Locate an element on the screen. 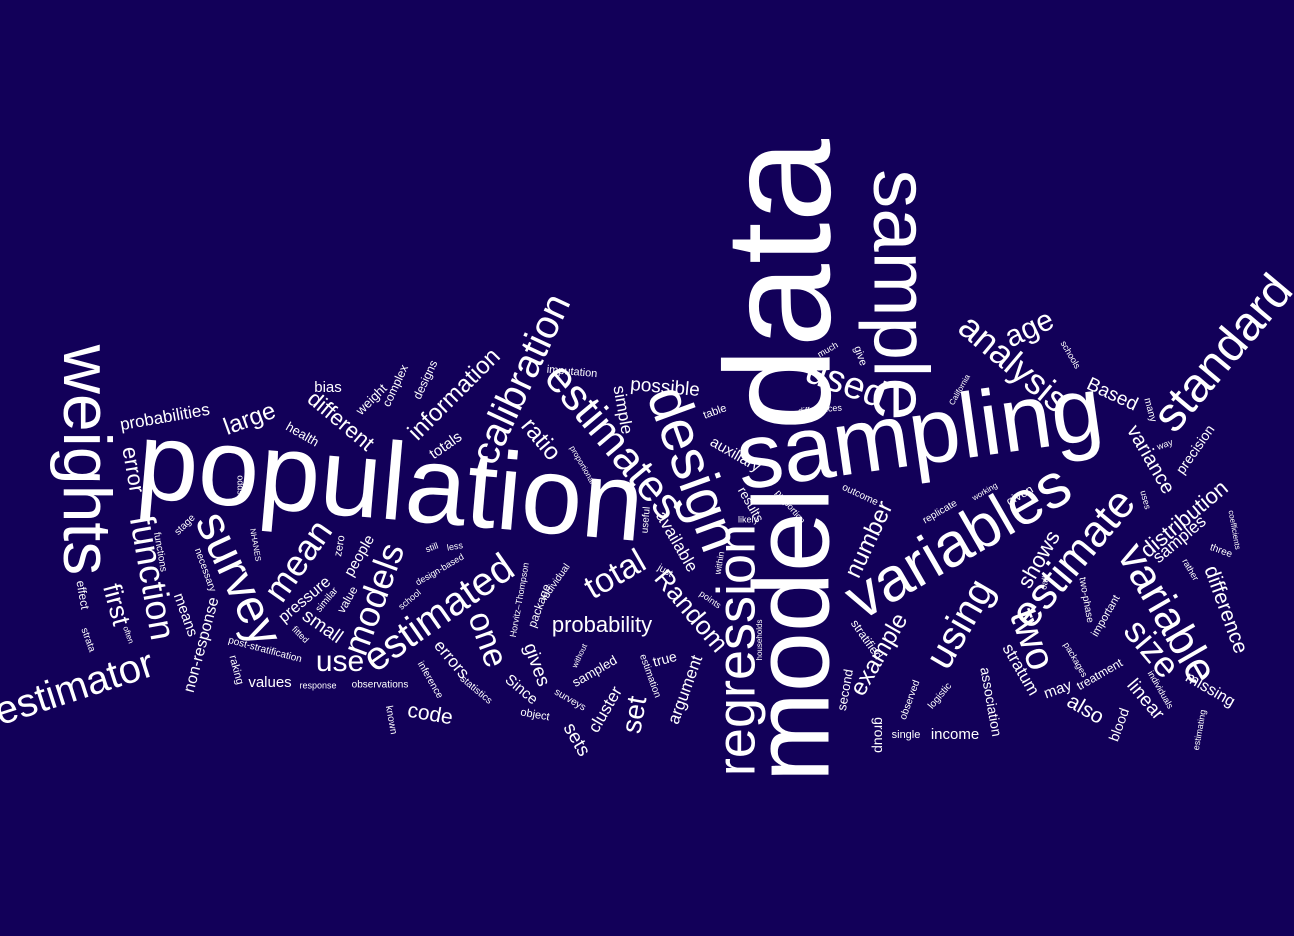 The image size is (1294, 936). word: still is located at coordinates (432, 547).